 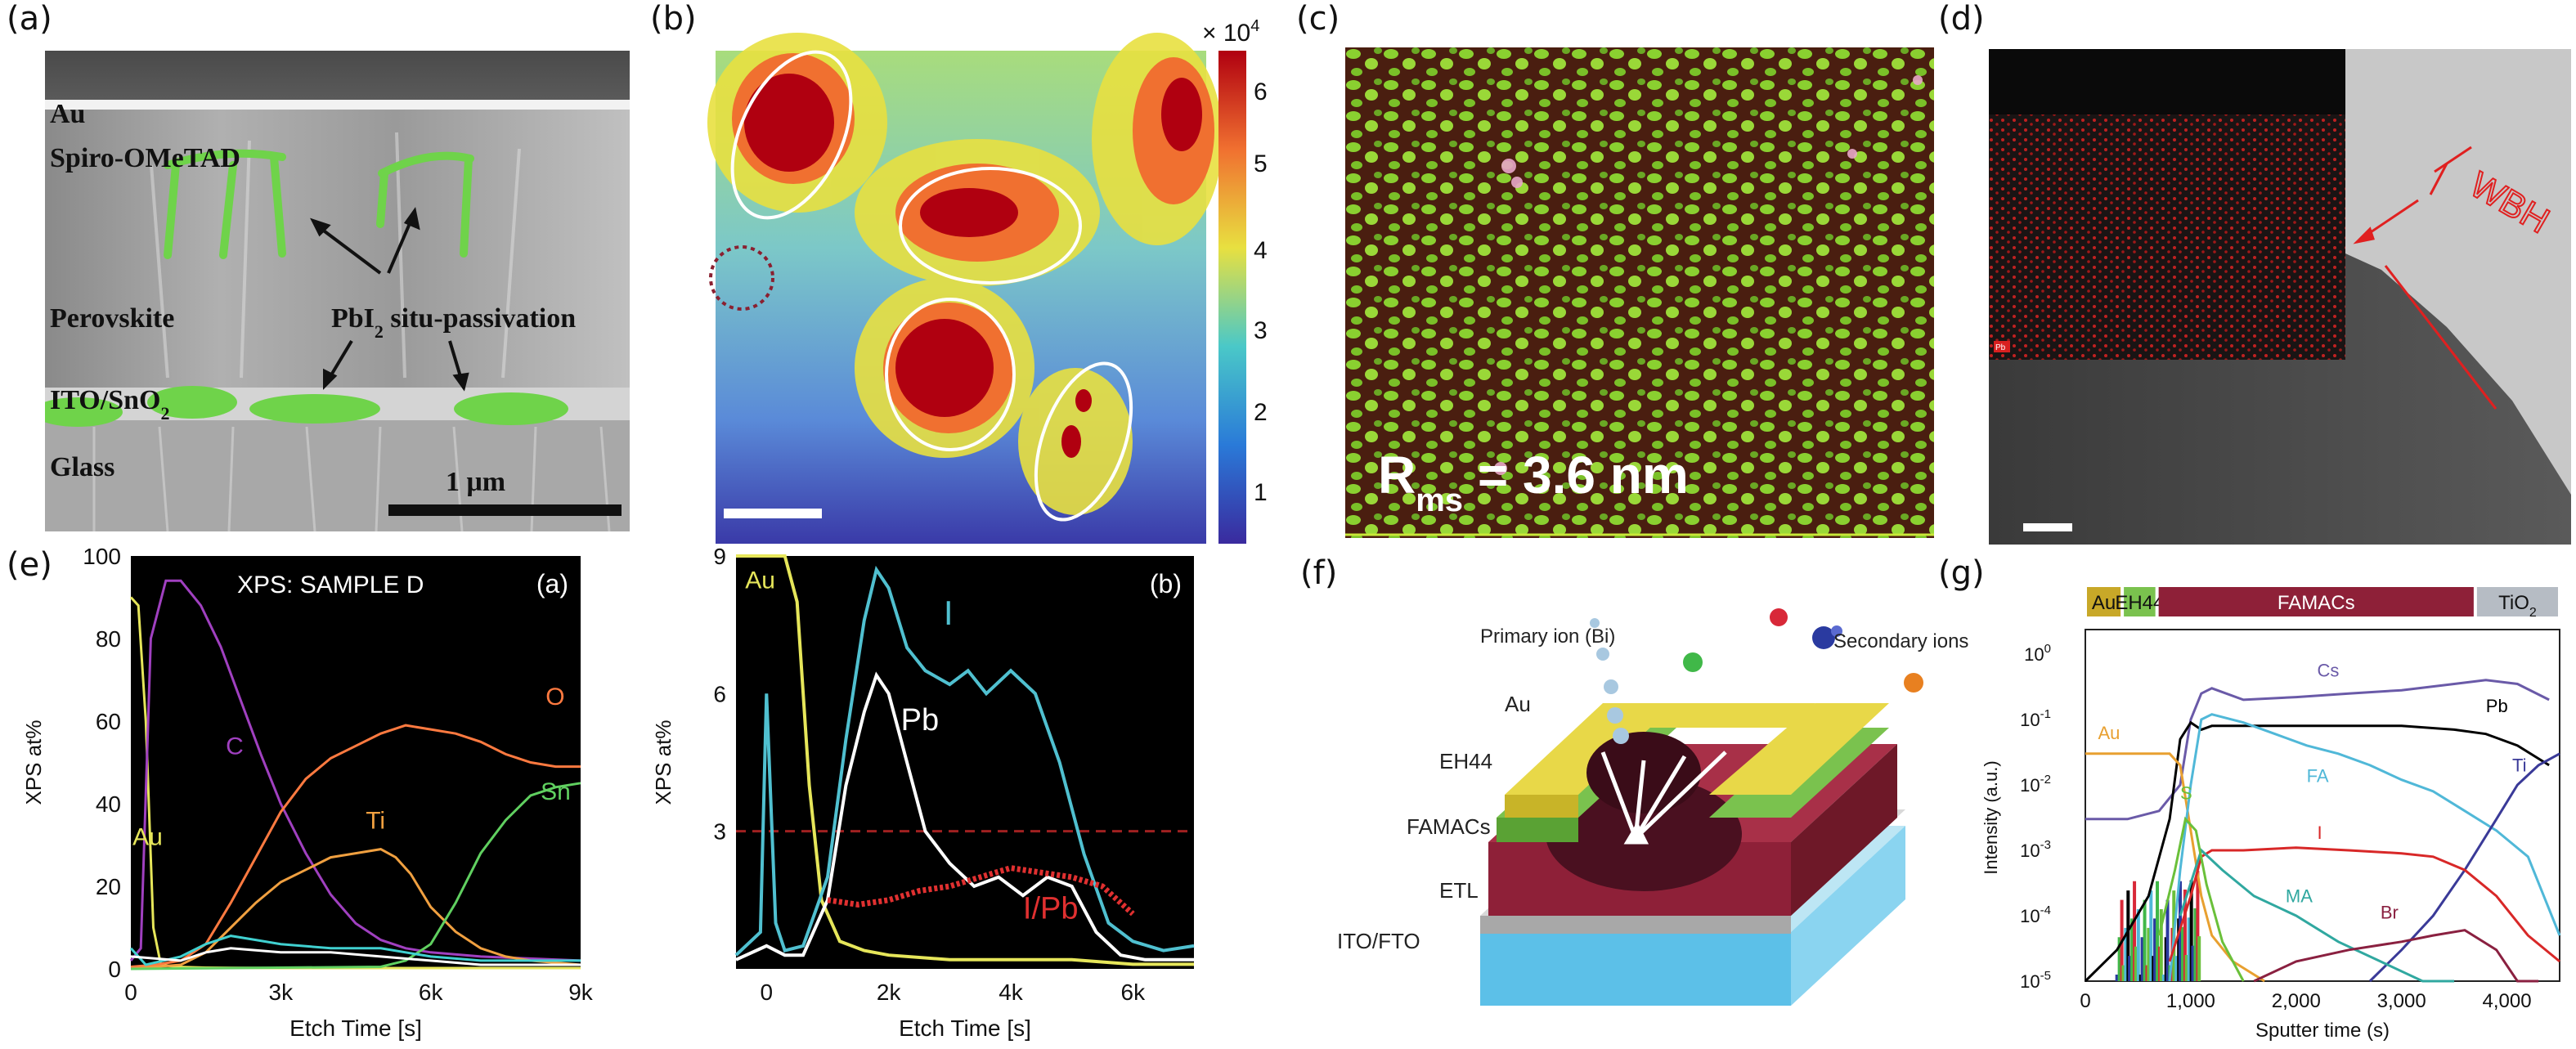 I want to click on layer-label-ito-sno2: ITO/SnO2, so click(x=109, y=404).